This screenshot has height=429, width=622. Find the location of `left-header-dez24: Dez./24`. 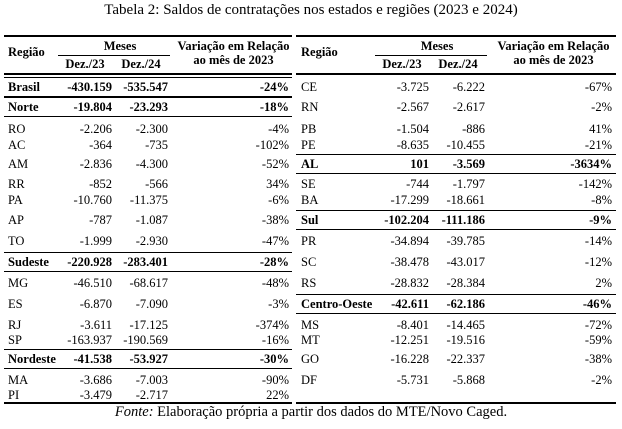

left-header-dez24: Dez./24 is located at coordinates (141, 64).